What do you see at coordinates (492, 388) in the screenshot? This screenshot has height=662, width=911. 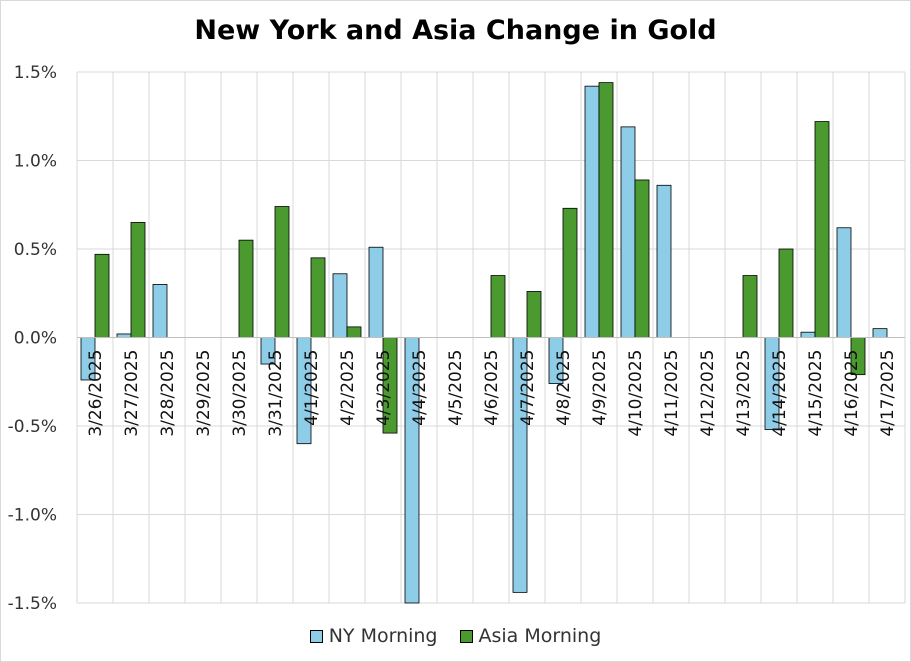 I see `x-tick-label: 4/6/2025` at bounding box center [492, 388].